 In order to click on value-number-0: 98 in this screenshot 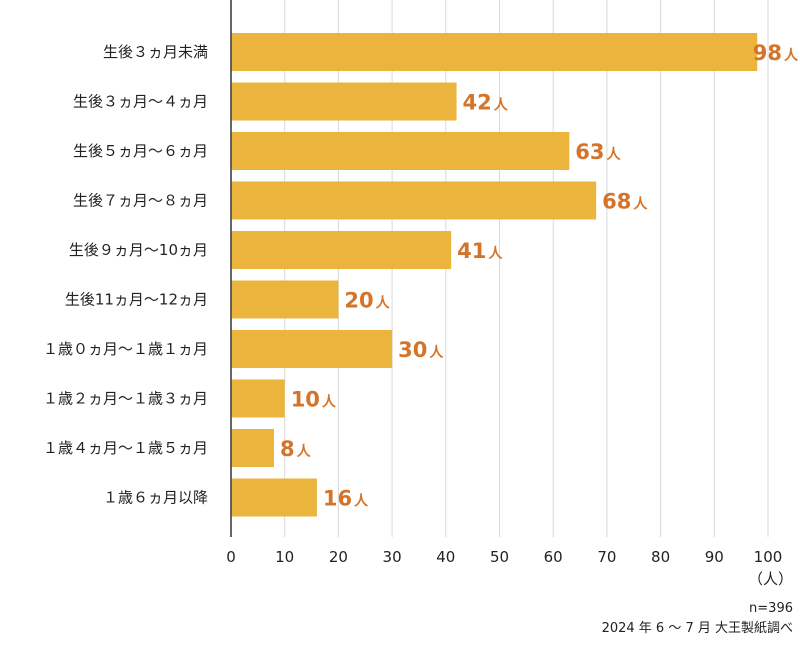, I will do `click(767, 53)`.